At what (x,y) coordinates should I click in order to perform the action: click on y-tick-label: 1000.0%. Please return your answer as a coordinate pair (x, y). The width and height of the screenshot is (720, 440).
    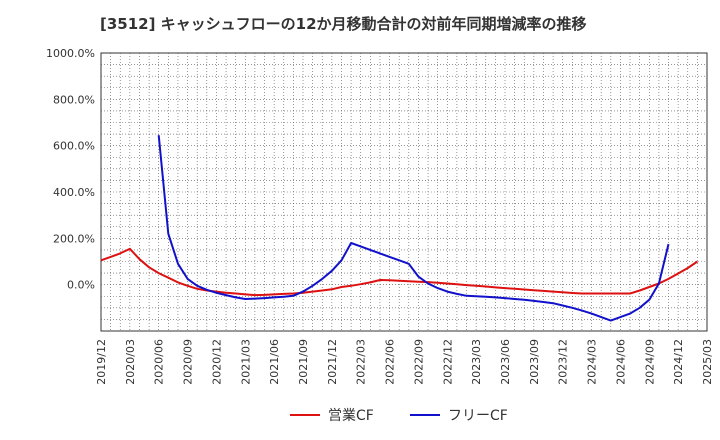
    Looking at the image, I should click on (70, 53).